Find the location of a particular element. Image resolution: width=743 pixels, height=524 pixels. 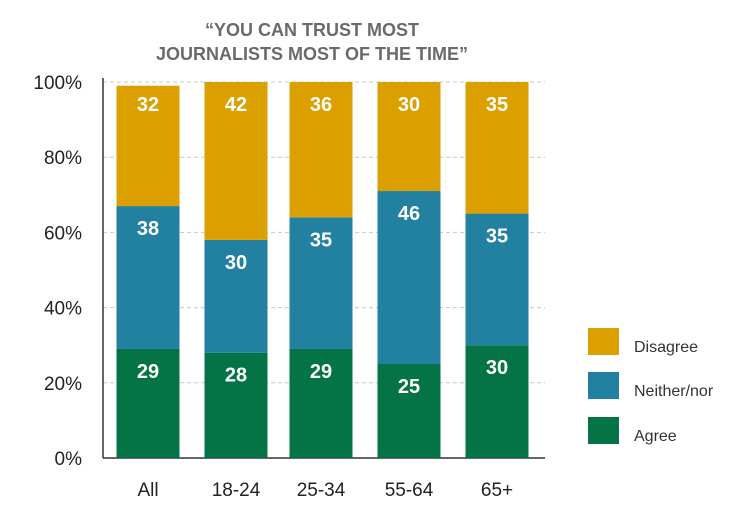

y-tick-label: 0% is located at coordinates (69, 459).